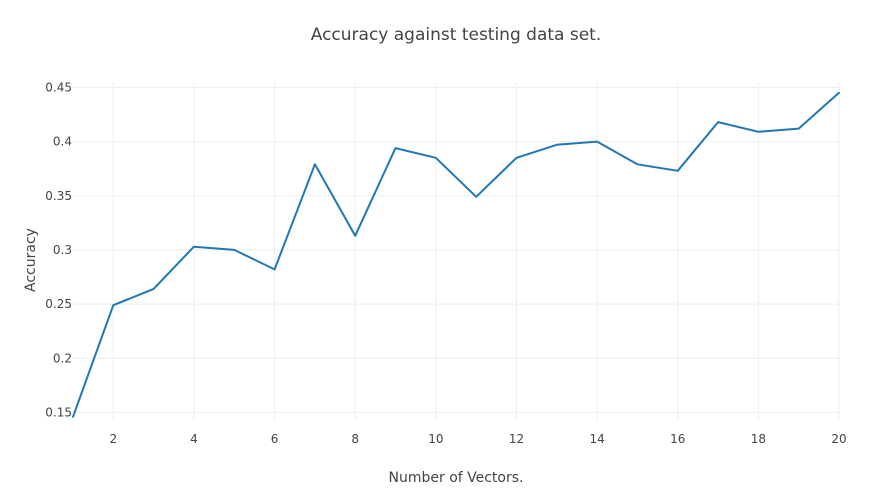 The height and width of the screenshot is (492, 889). What do you see at coordinates (113, 439) in the screenshot?
I see `x-tick-label: 2` at bounding box center [113, 439].